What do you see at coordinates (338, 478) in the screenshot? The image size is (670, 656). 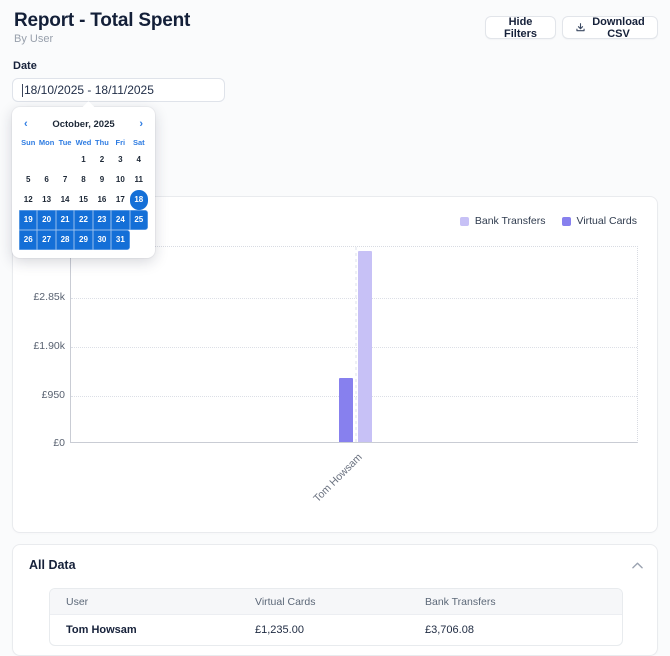 I see `x-axis-category-label: Tom Howsam` at bounding box center [338, 478].